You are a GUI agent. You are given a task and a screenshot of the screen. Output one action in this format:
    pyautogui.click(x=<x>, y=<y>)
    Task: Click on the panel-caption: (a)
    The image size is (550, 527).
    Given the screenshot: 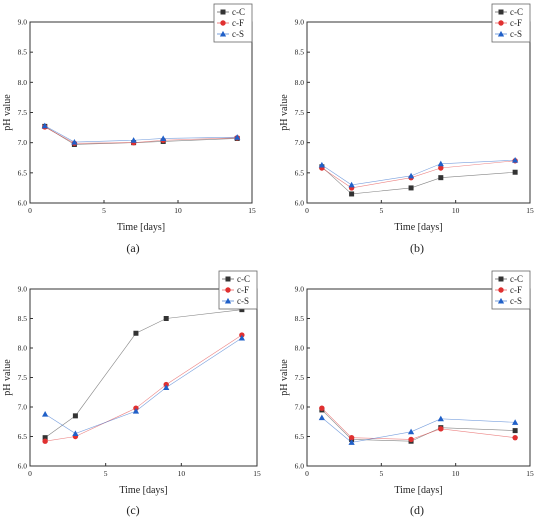 What is the action you would take?
    pyautogui.click(x=132, y=248)
    